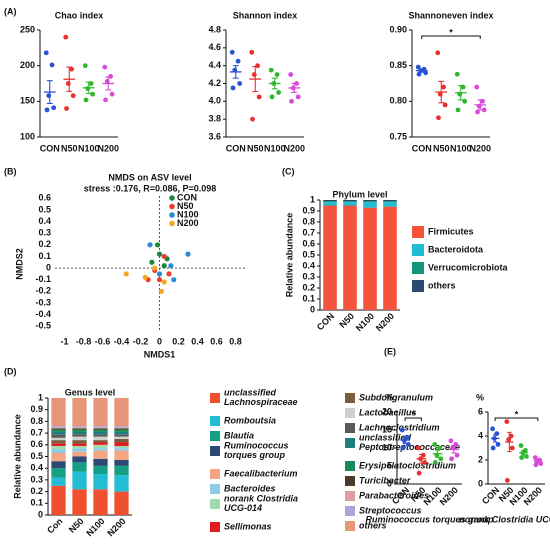  I want to click on y-tick-label: 0.1, so click(308, 298).